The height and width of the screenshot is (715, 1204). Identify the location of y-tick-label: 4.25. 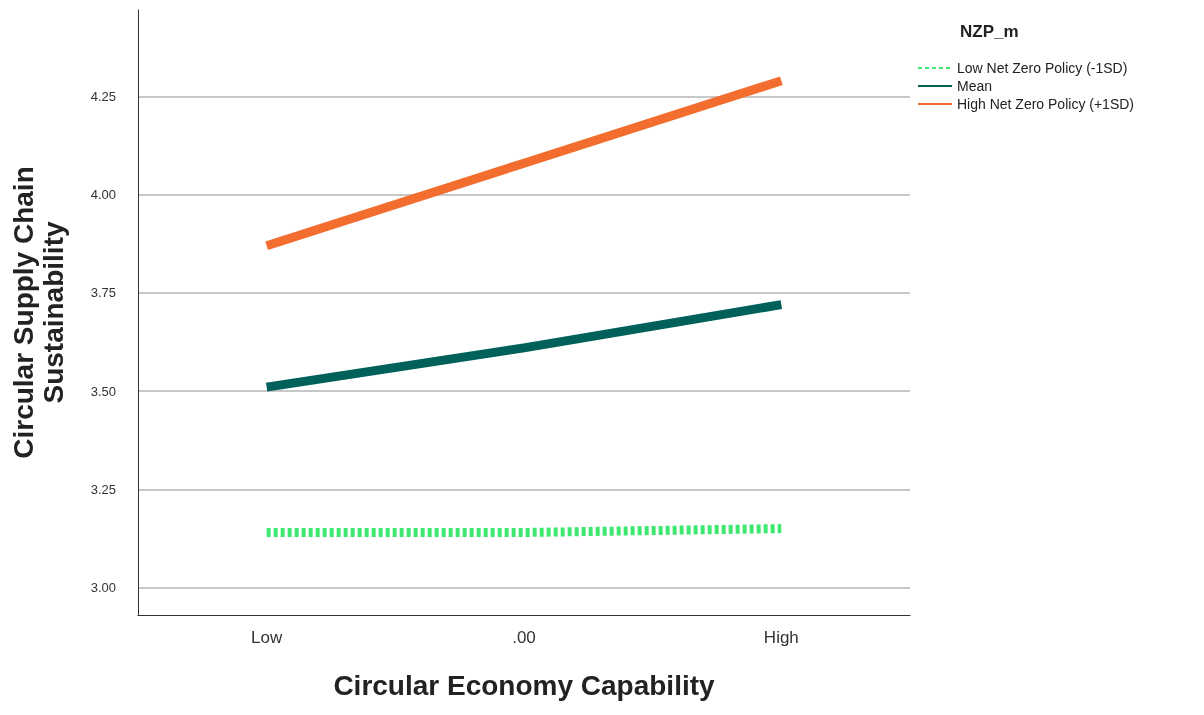
(103, 96).